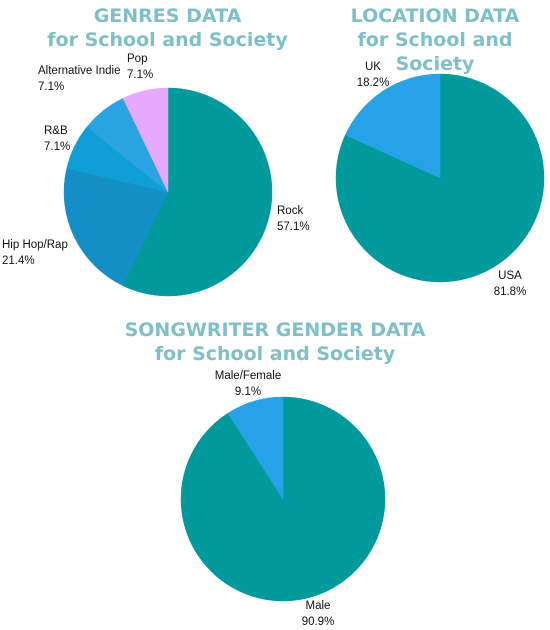 The width and height of the screenshot is (550, 630). What do you see at coordinates (318, 622) in the screenshot?
I see `slice-label-percent: 90.9%` at bounding box center [318, 622].